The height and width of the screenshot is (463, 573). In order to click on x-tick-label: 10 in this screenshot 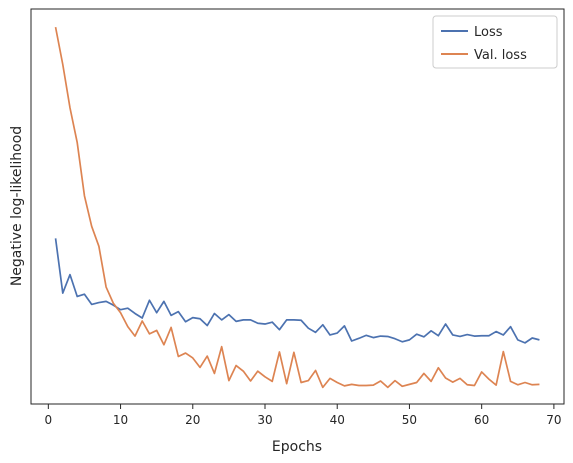, I will do `click(120, 420)`.